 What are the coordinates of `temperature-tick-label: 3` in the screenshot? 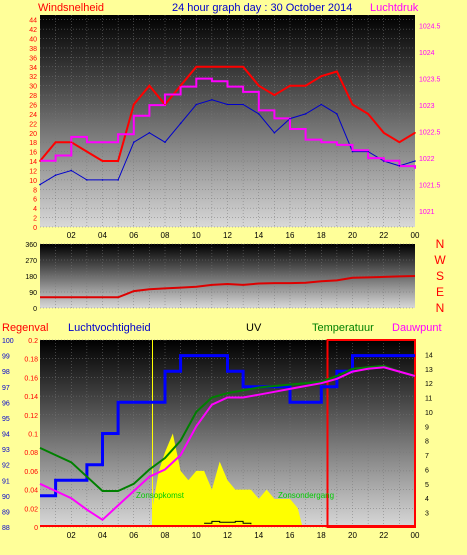 It's located at (427, 514).